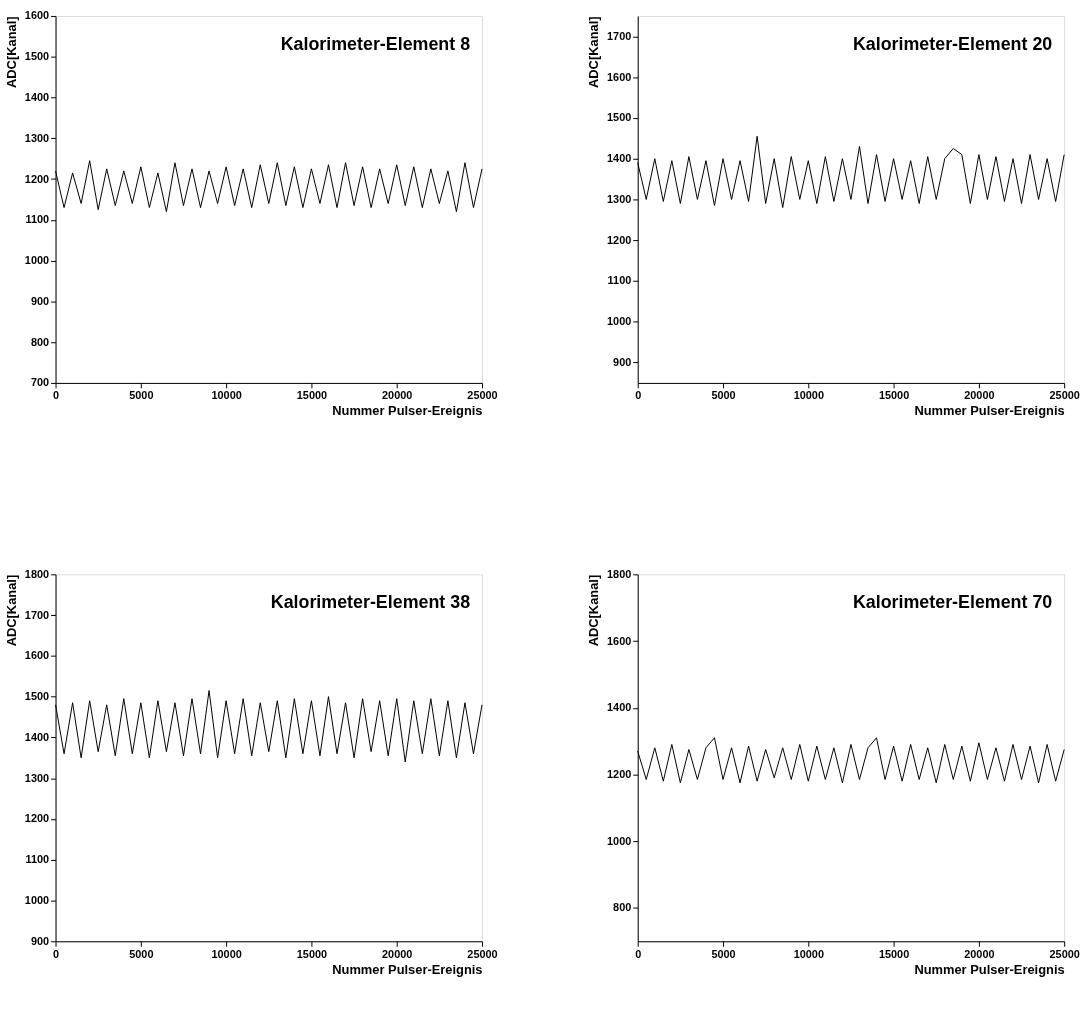 This screenshot has width=1085, height=1034. Describe the element at coordinates (952, 602) in the screenshot. I see `text: Kalorimeter-Element 70` at that location.